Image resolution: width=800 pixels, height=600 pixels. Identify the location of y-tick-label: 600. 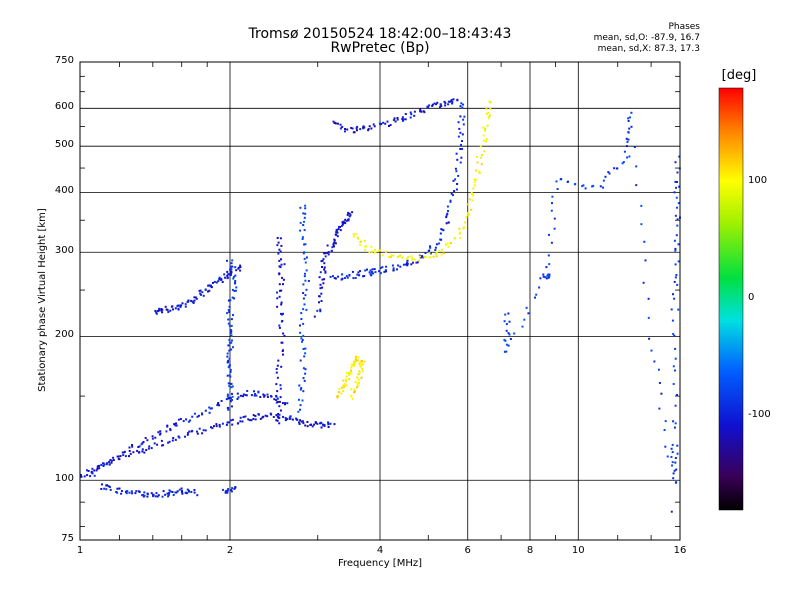
(64, 107).